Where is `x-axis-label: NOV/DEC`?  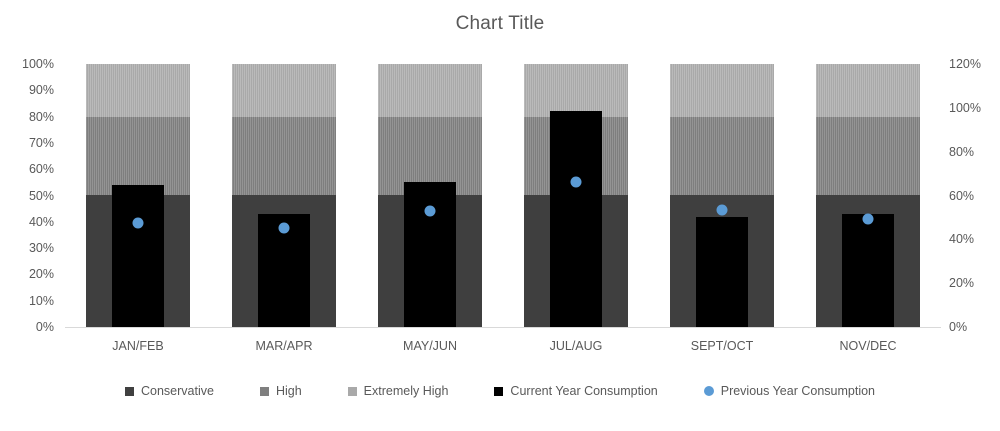
x-axis-label: NOV/DEC is located at coordinates (868, 346).